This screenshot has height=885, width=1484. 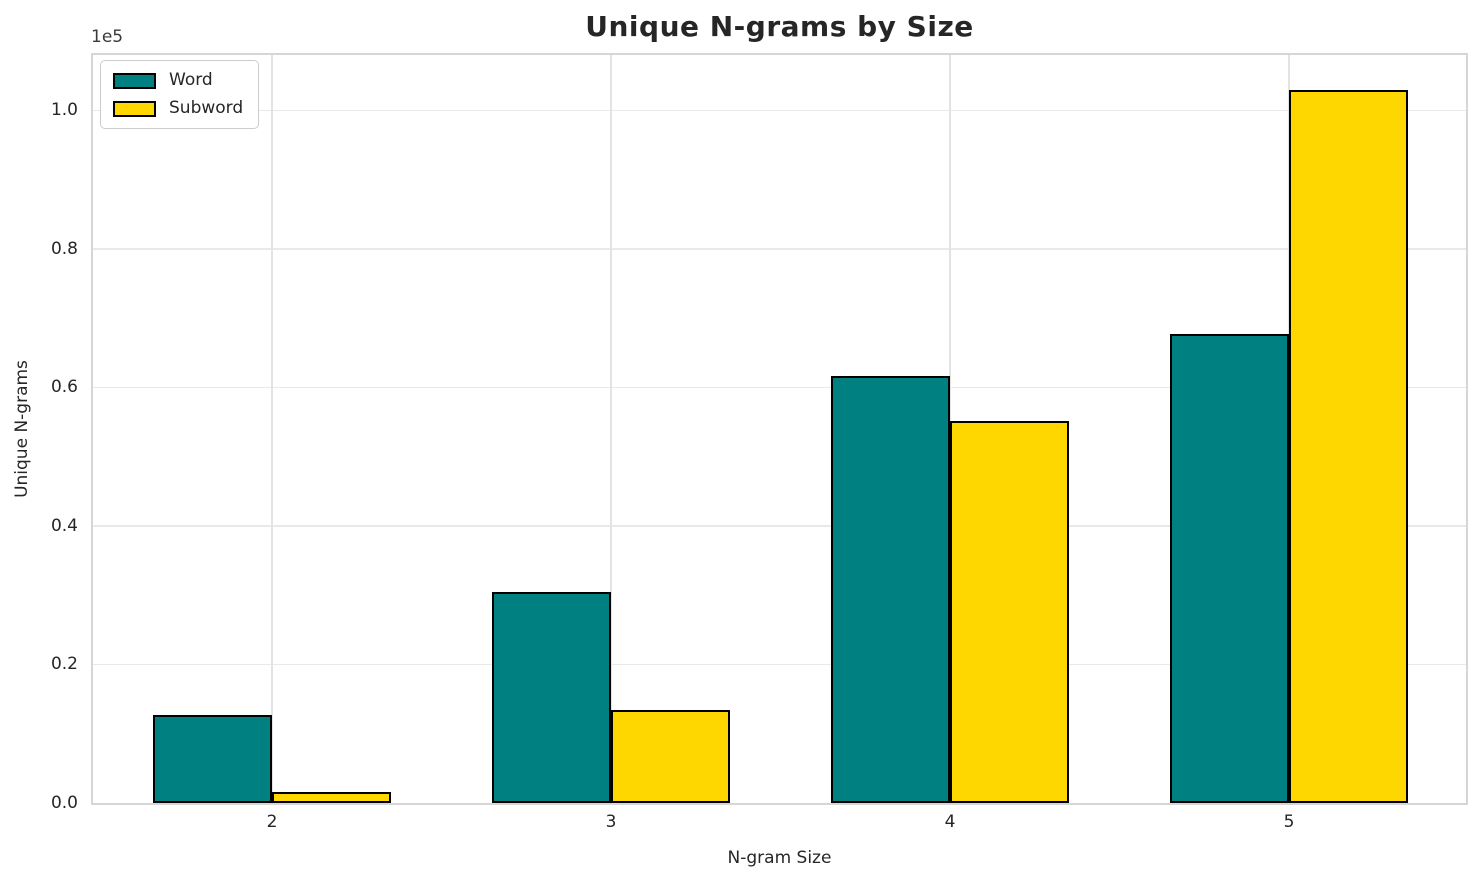 I want to click on y-tick-label: 0.4, so click(x=64, y=525).